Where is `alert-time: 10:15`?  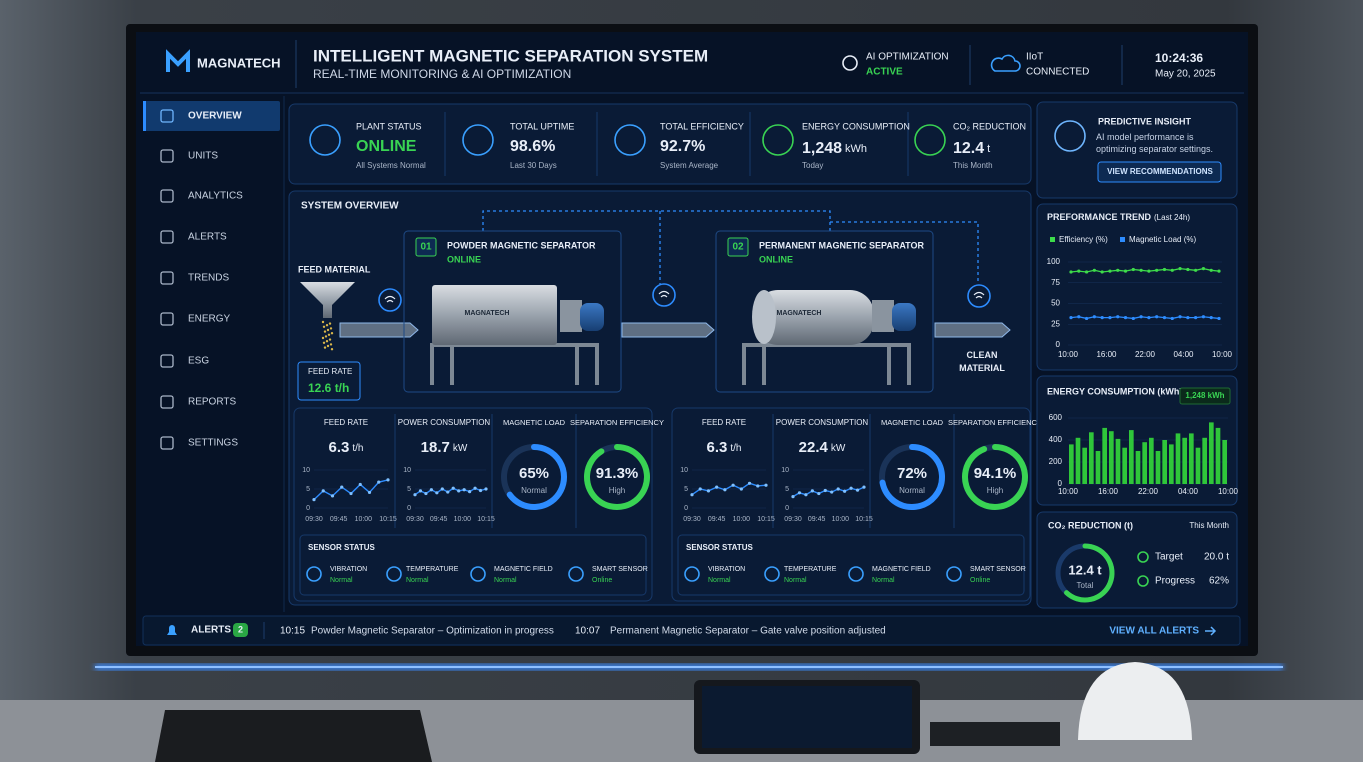
alert-time: 10:15 is located at coordinates (292, 631).